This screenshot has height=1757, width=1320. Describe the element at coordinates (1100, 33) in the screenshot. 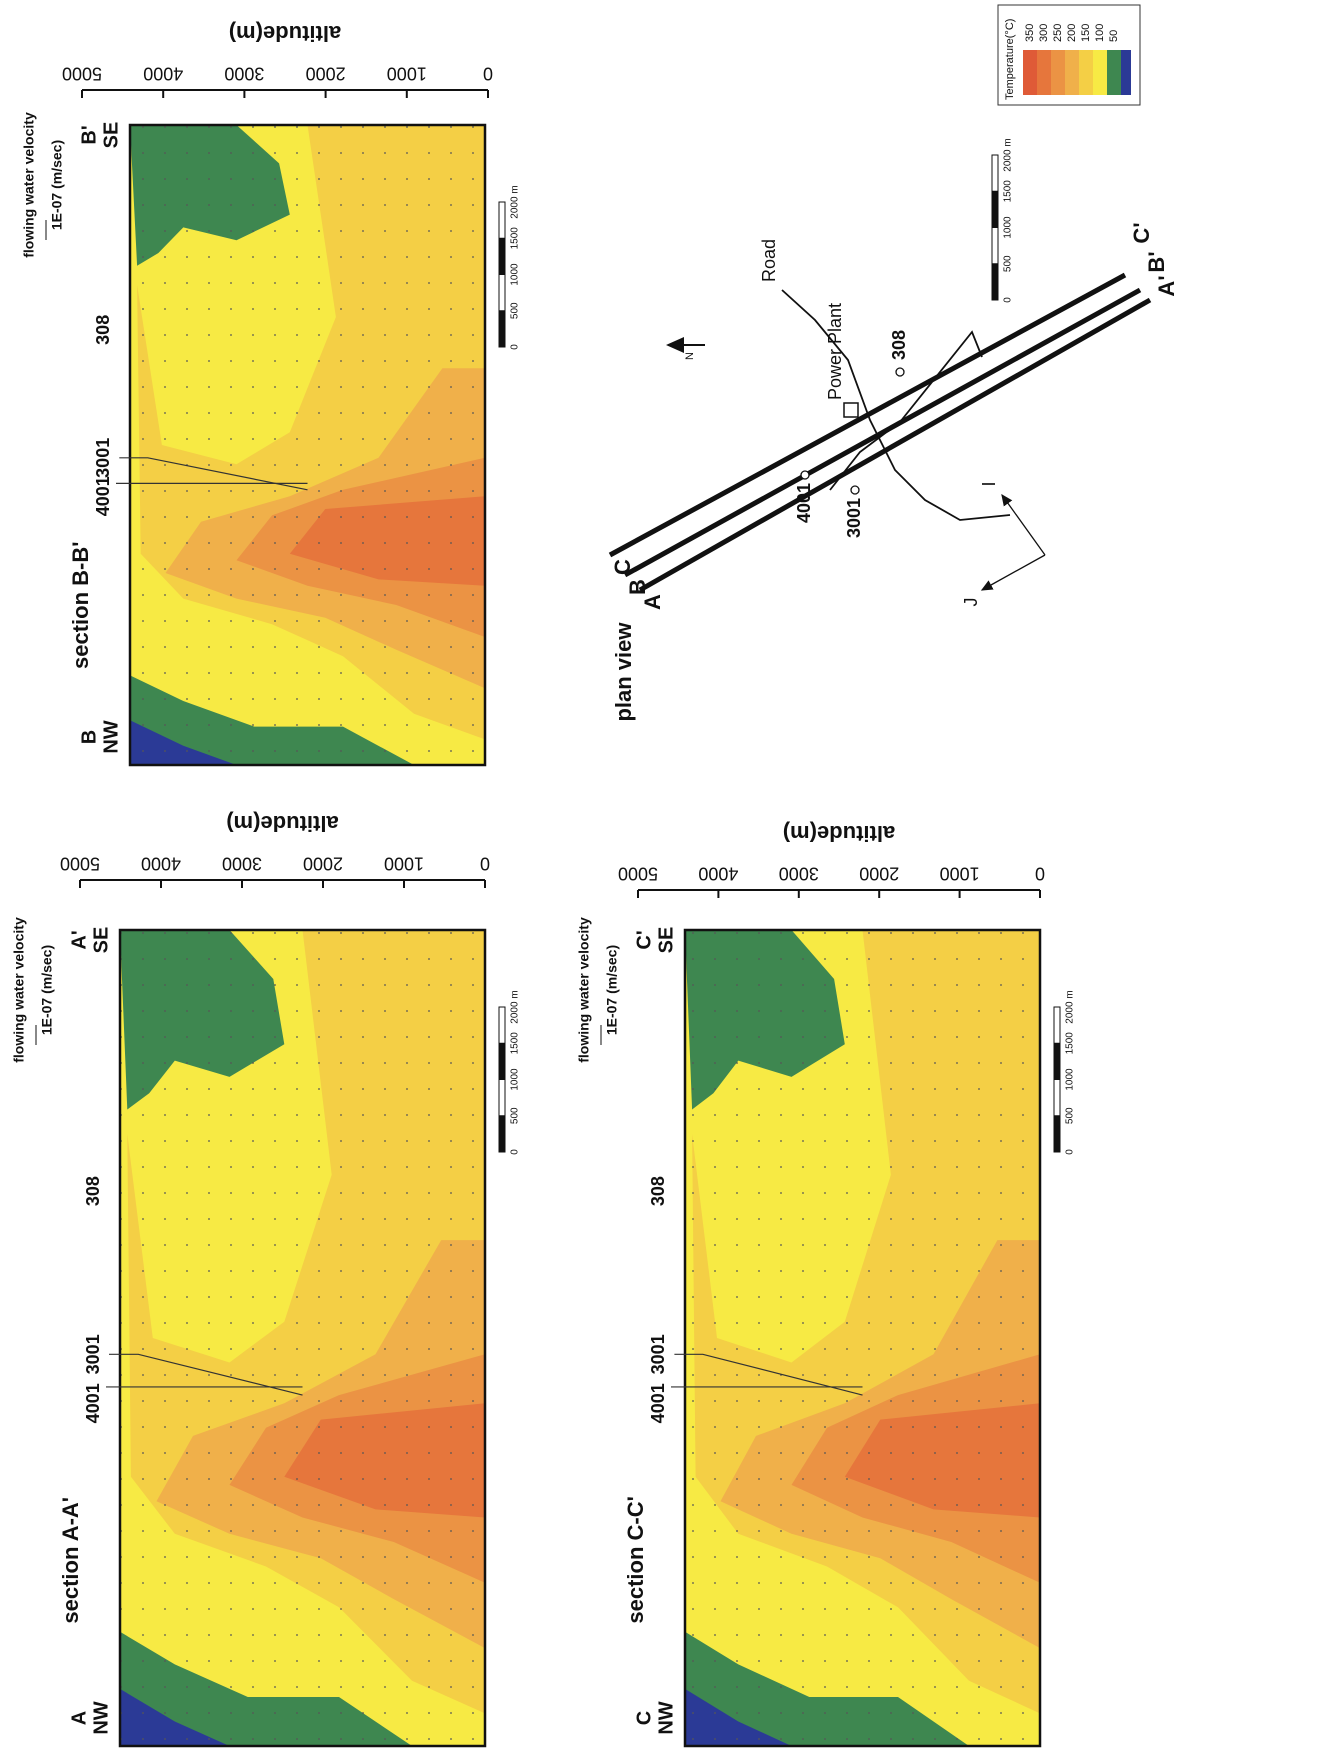

I see `legend-label: 100` at that location.